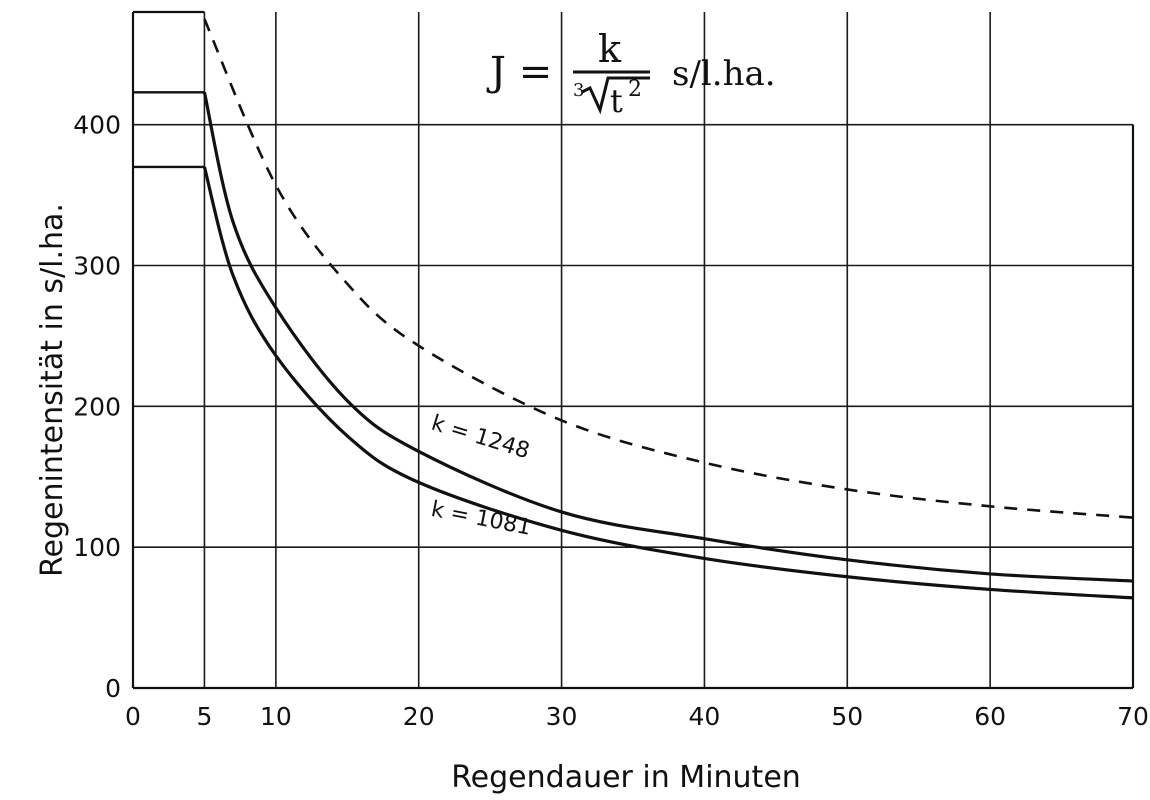 The width and height of the screenshot is (1150, 800). What do you see at coordinates (113, 688) in the screenshot?
I see `y-tick-label: 0` at bounding box center [113, 688].